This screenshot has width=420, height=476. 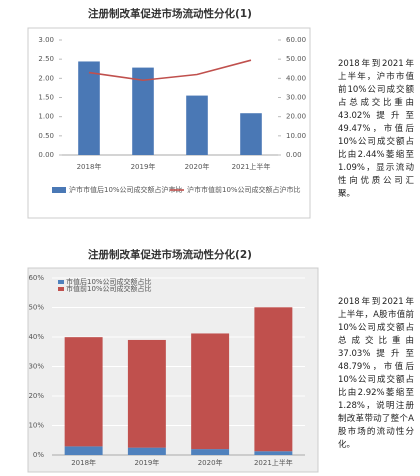 What do you see at coordinates (109, 281) in the screenshot?
I see `legend-label: 市值后10%公司成交额占比` at bounding box center [109, 281].